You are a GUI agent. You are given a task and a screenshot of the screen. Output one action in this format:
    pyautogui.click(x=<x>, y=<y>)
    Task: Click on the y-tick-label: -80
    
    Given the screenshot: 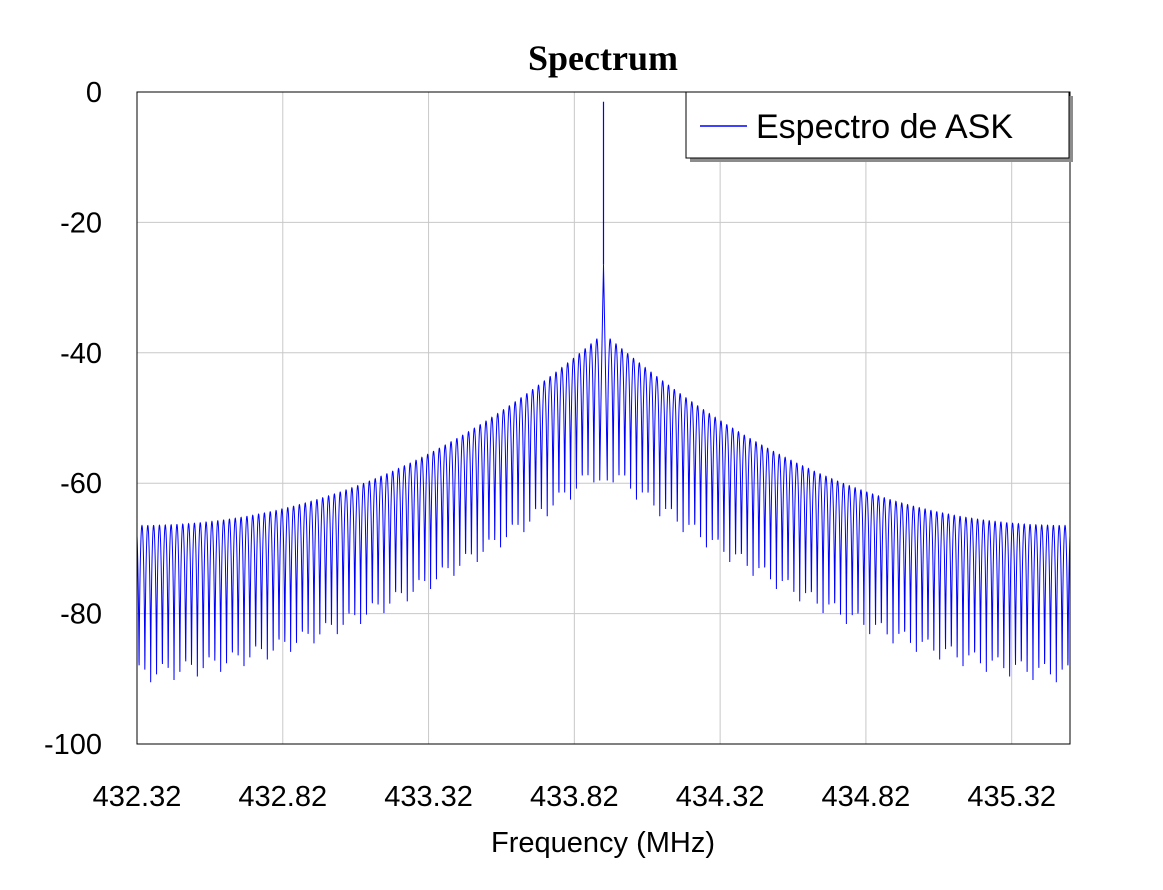 What is the action you would take?
    pyautogui.click(x=81, y=615)
    